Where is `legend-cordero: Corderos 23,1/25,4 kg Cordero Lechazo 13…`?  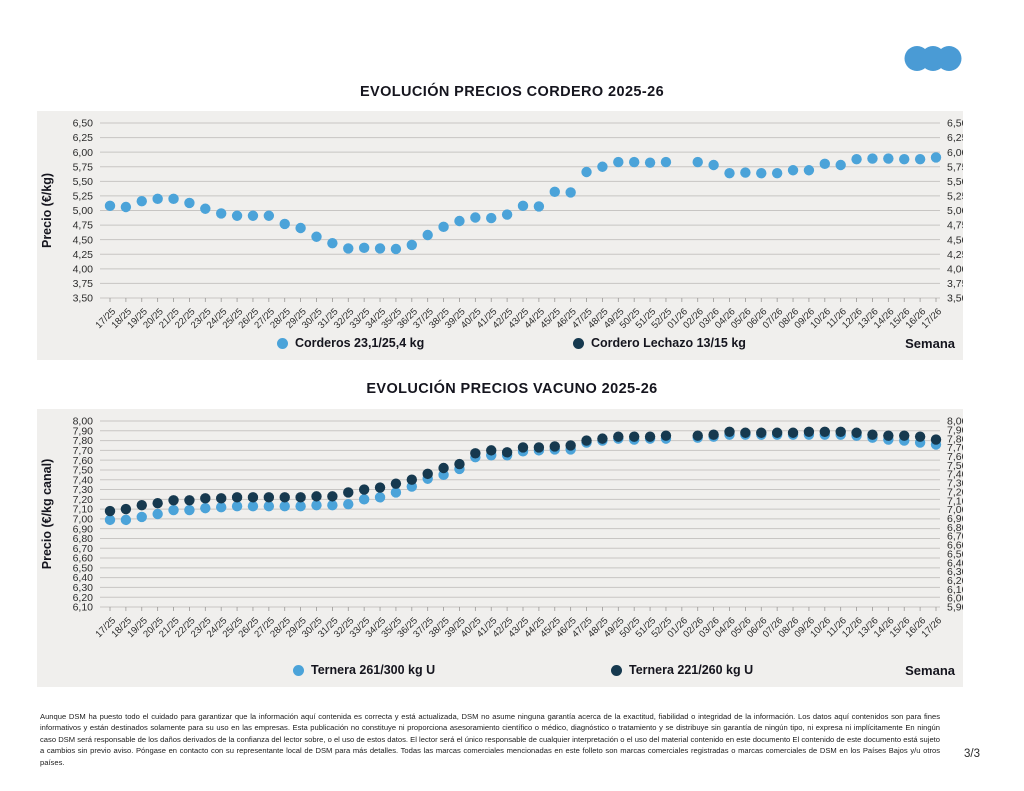
legend-cordero: Corderos 23,1/25,4 kg Cordero Lechazo 13… is located at coordinates (500, 346).